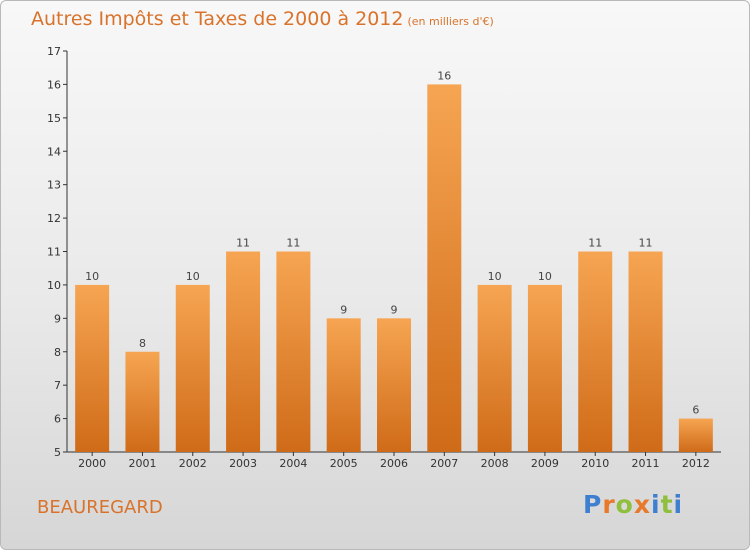 The image size is (750, 550). I want to click on x-tick-label: 2007, so click(444, 463).